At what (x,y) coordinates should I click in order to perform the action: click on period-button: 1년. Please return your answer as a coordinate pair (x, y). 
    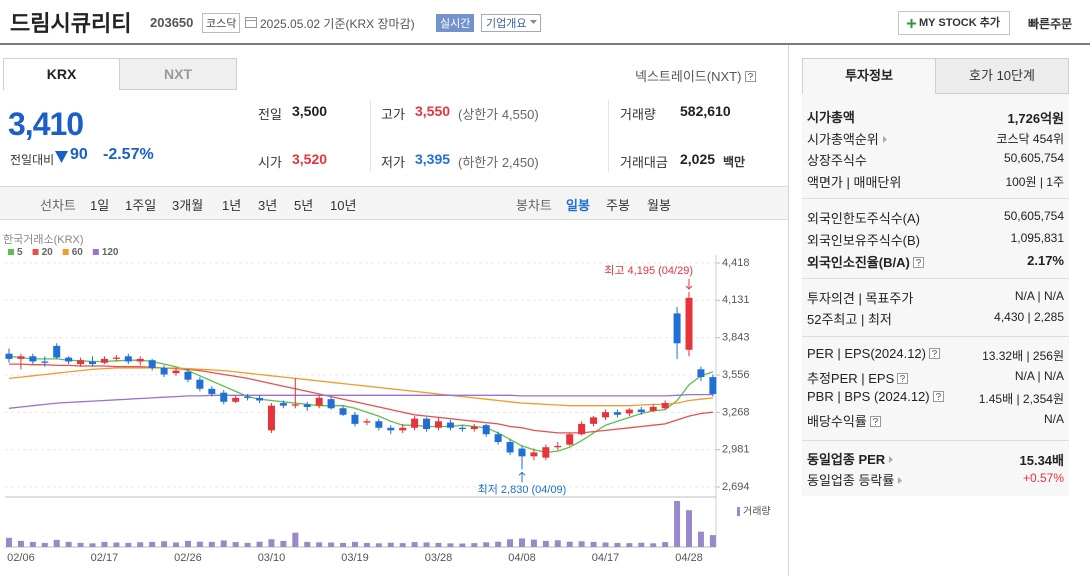
    Looking at the image, I should click on (232, 205).